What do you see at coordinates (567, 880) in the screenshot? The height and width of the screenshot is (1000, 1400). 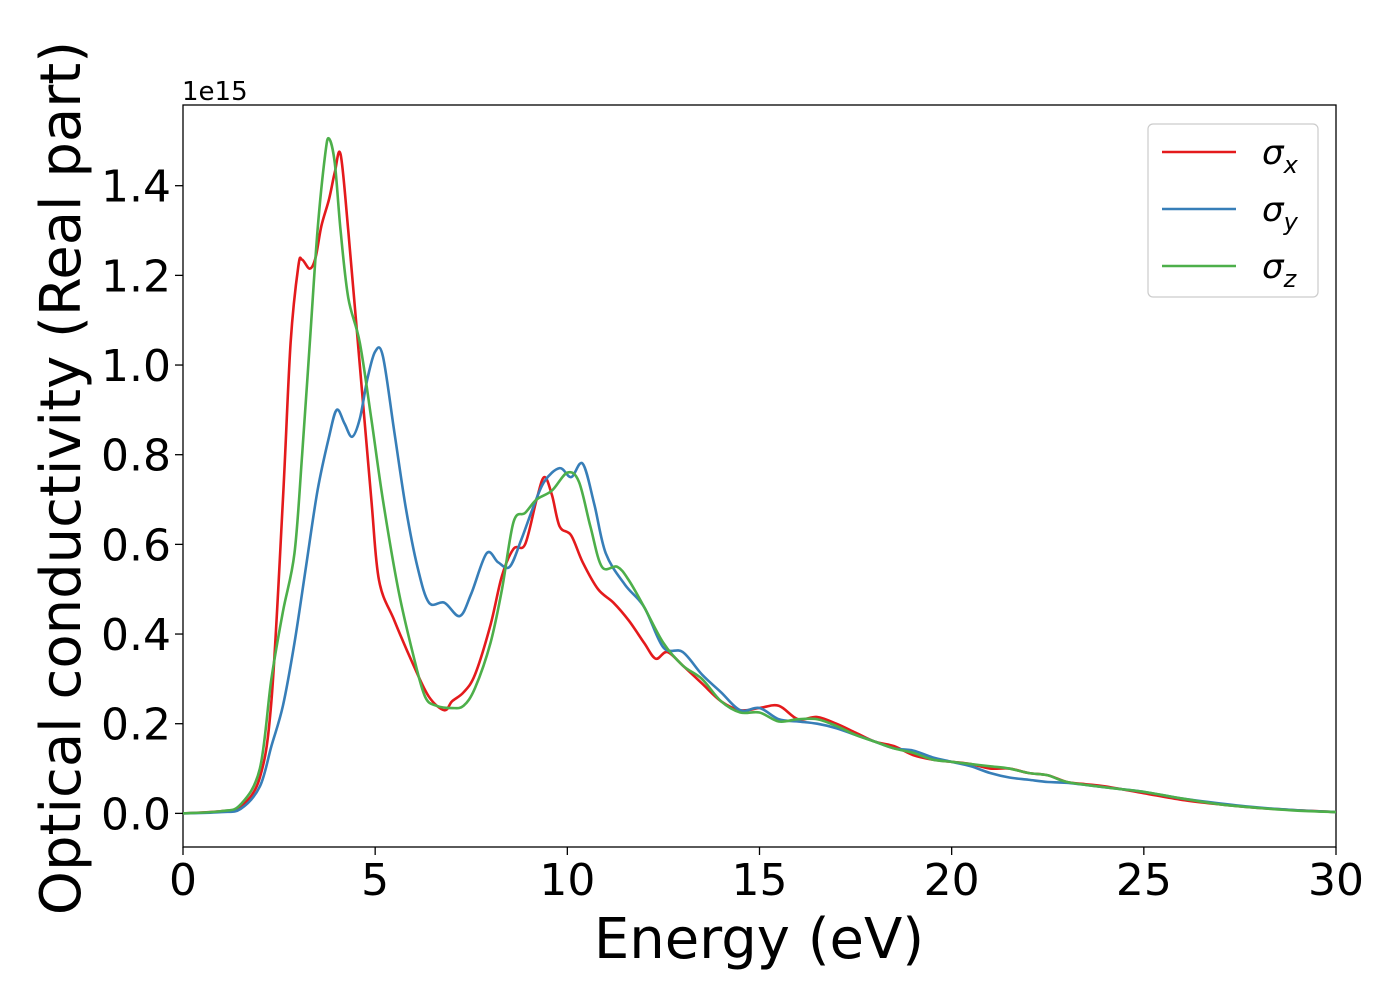 I see `x-tick-label: 10` at bounding box center [567, 880].